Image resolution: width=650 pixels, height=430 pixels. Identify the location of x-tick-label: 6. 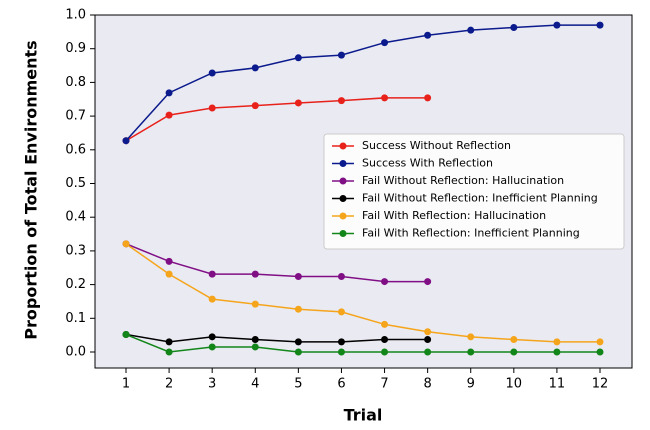
(341, 384).